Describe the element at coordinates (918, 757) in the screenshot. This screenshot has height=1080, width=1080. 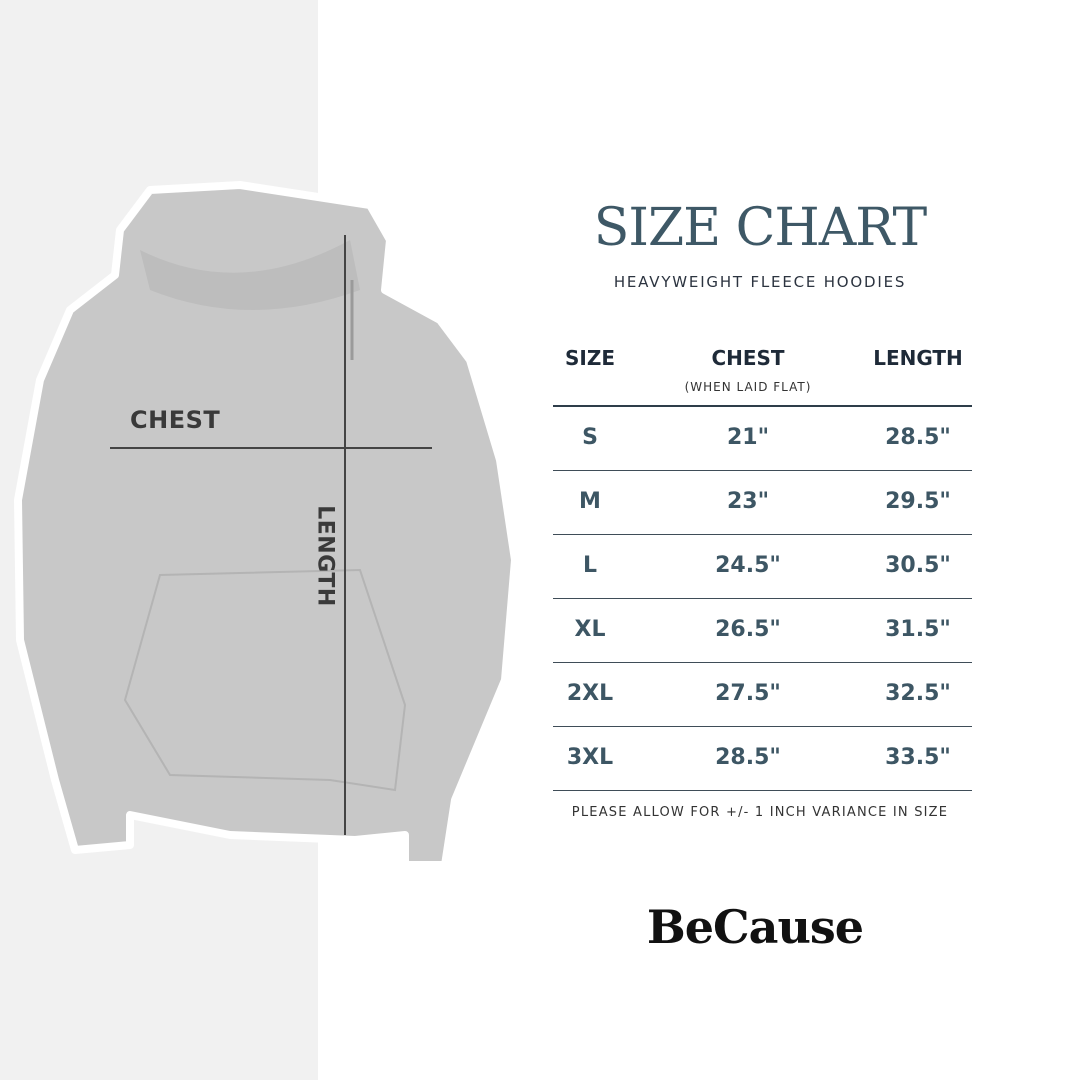
I see `cell-length: 33.5"` at that location.